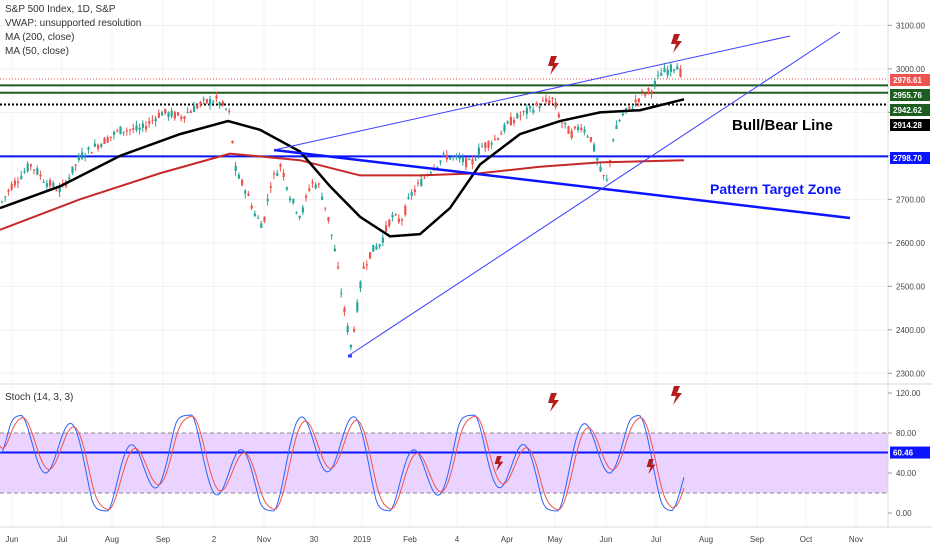 Image resolution: width=932 pixels, height=550 pixels. I want to click on stoch-band-fill, so click(444, 463).